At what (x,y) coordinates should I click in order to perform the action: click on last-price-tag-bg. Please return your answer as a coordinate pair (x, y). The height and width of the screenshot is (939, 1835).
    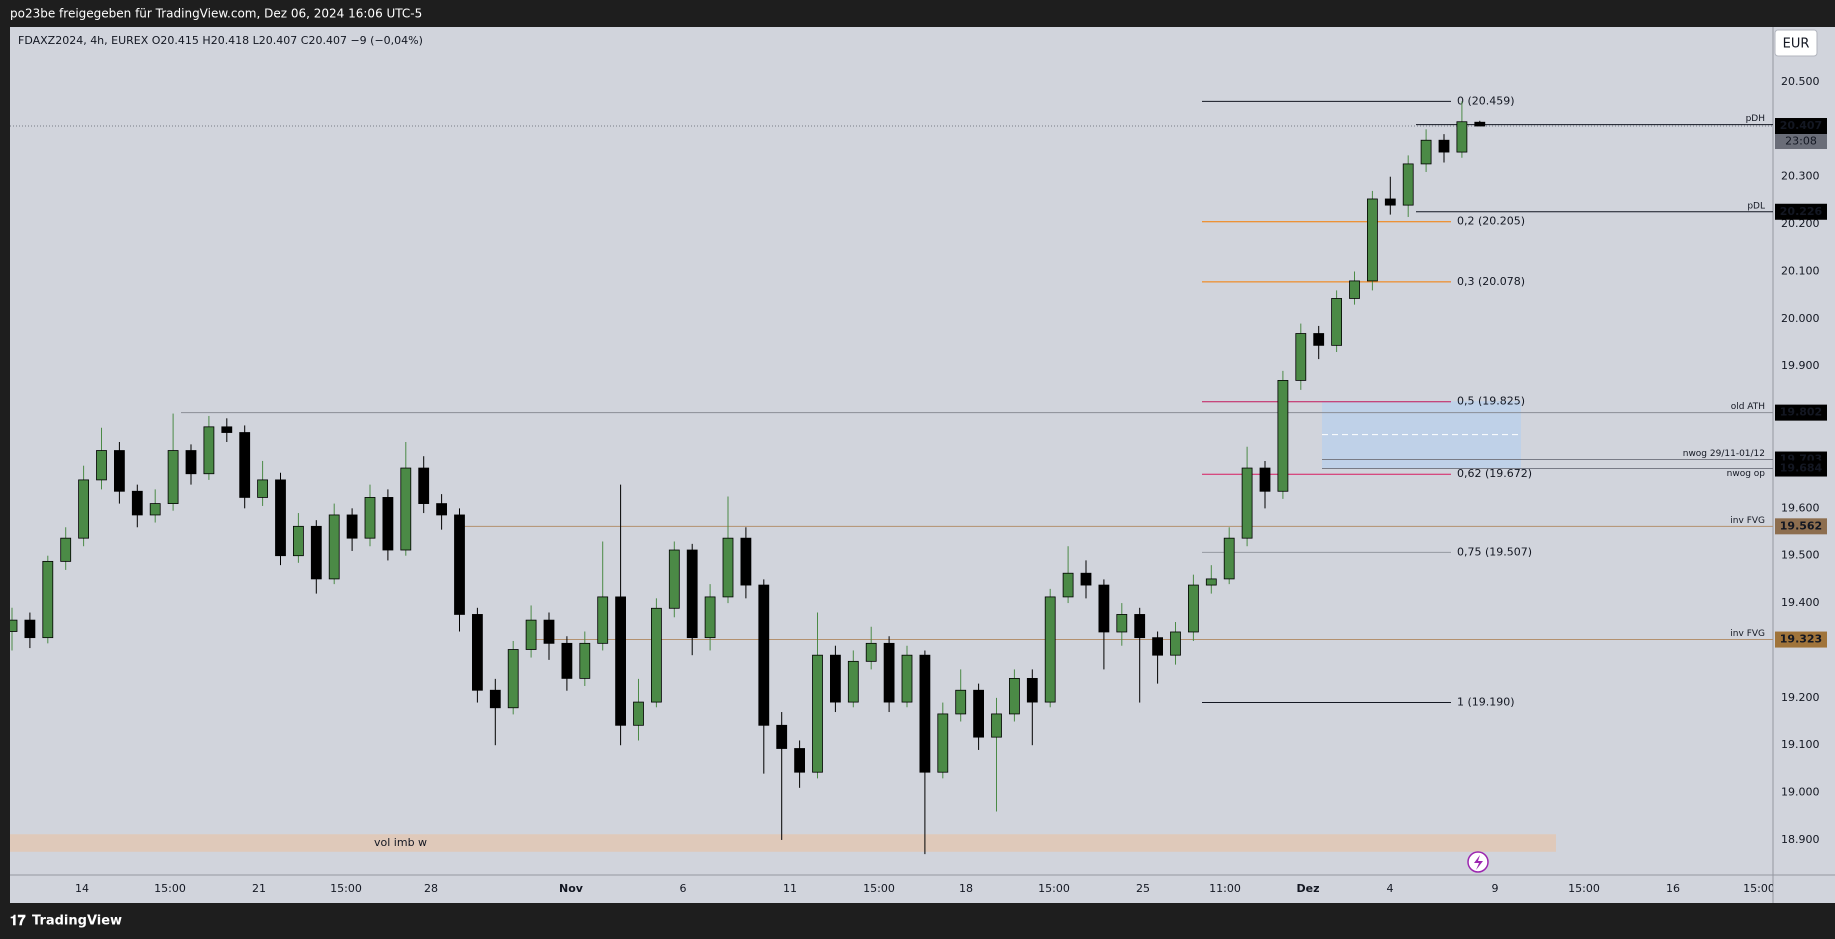
    Looking at the image, I should click on (1801, 126).